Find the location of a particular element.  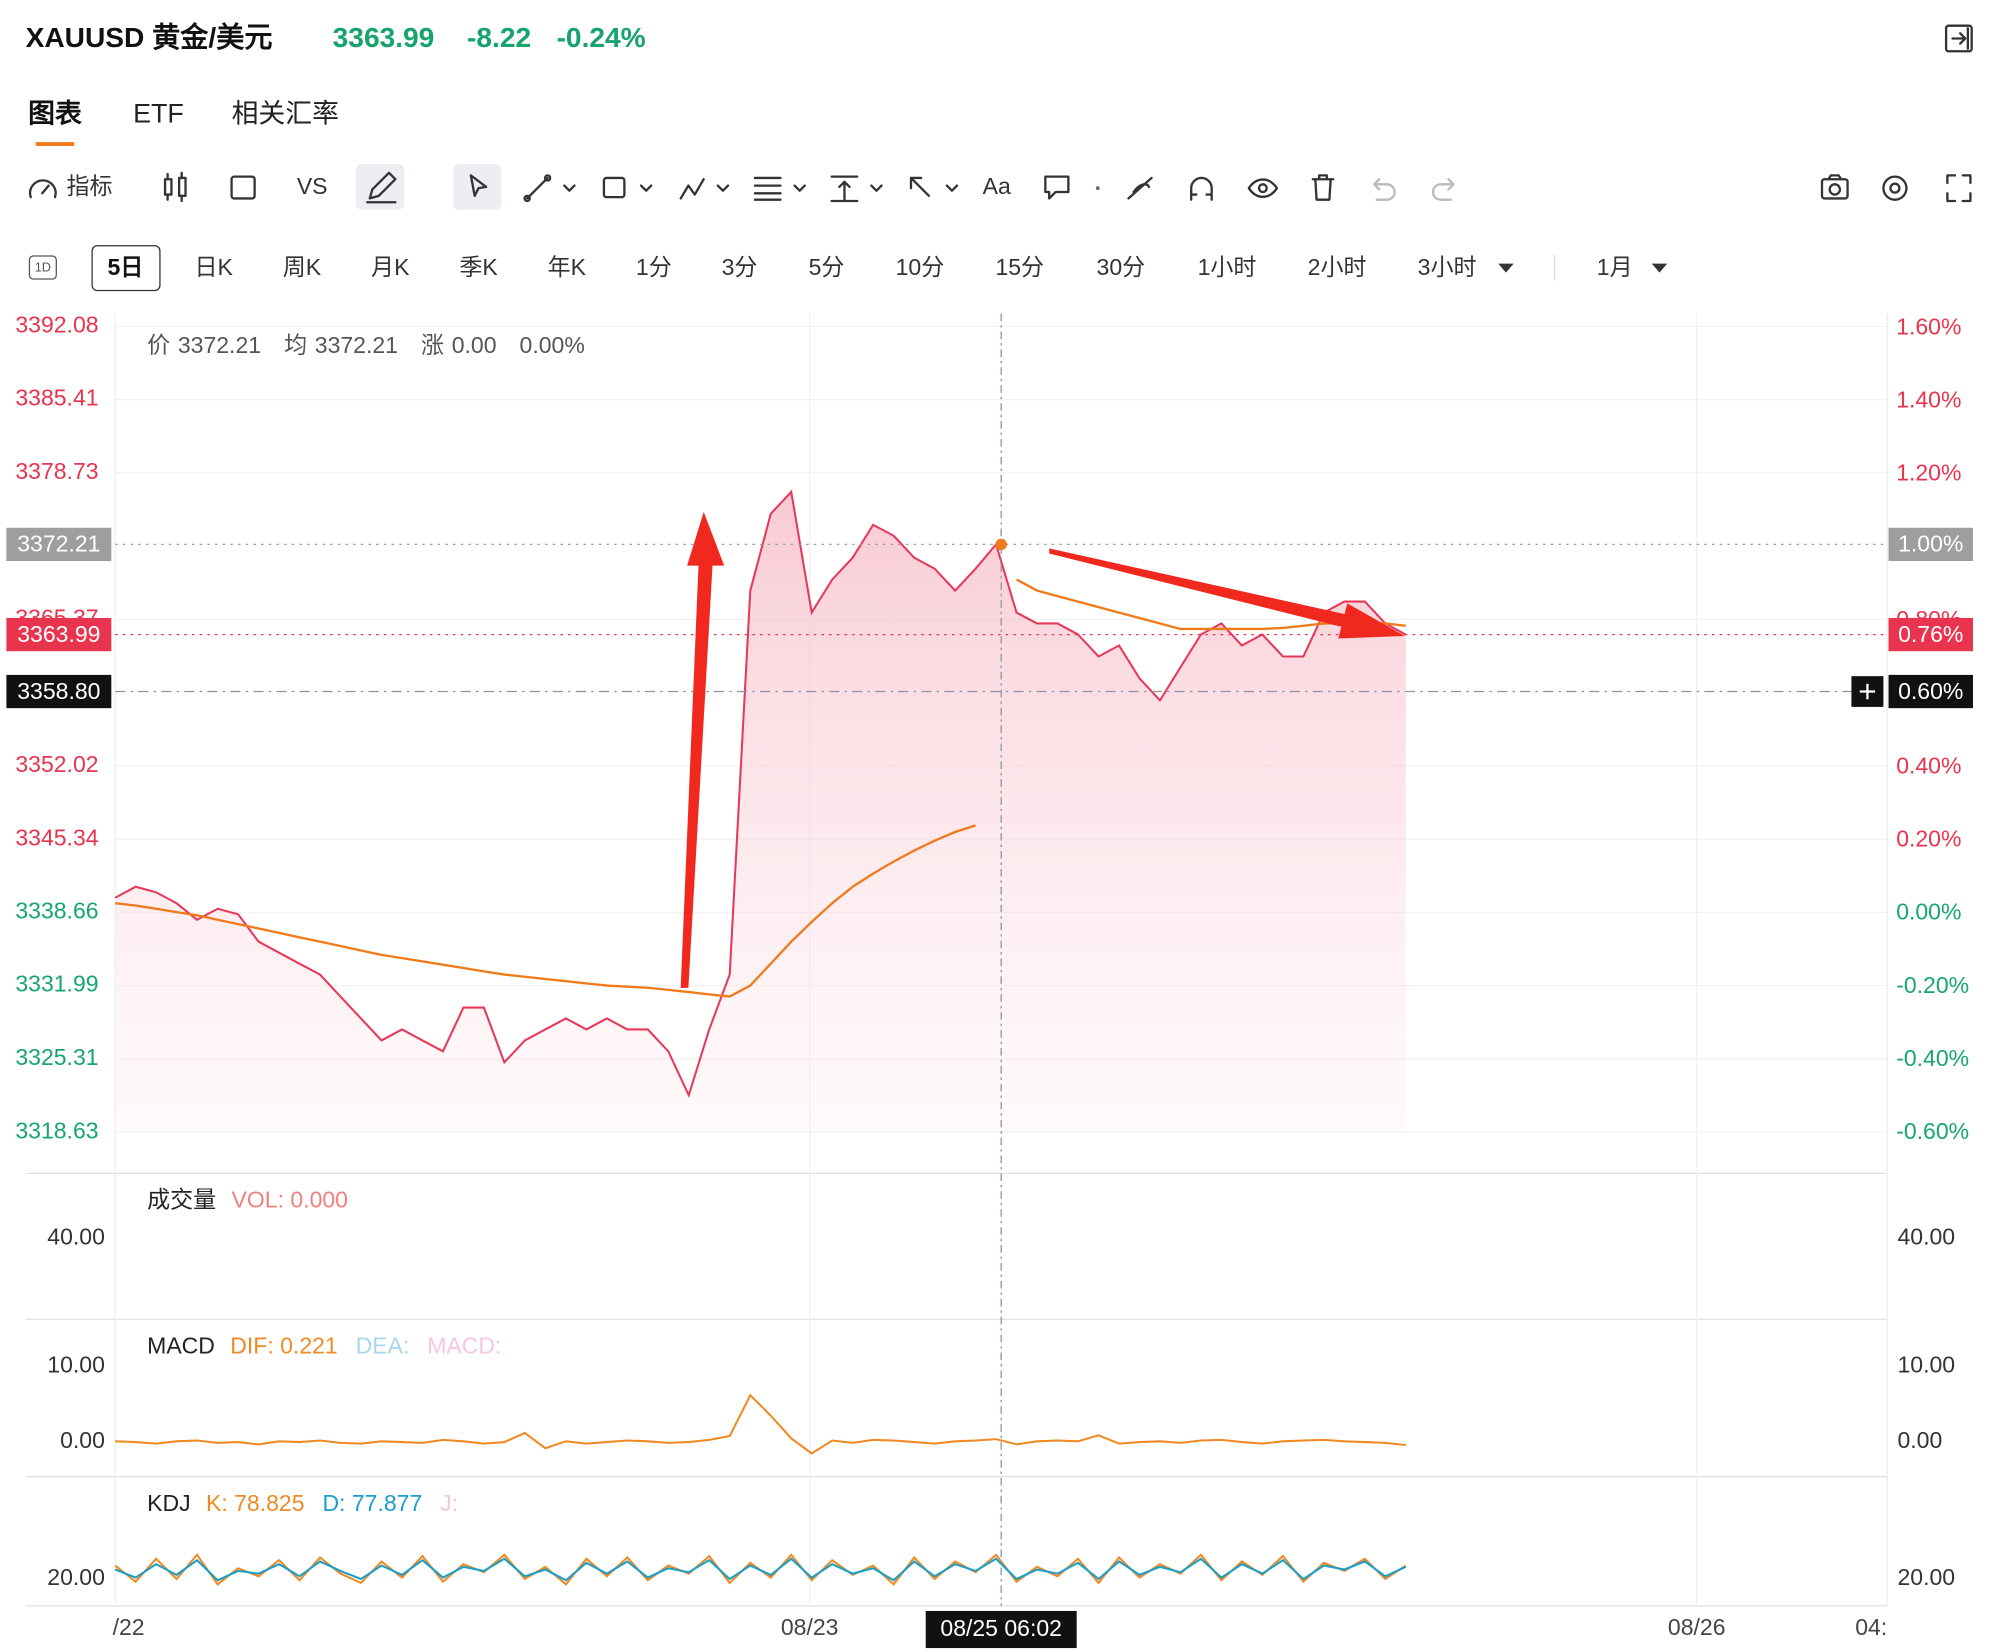

delete-tool is located at coordinates (1323, 187).